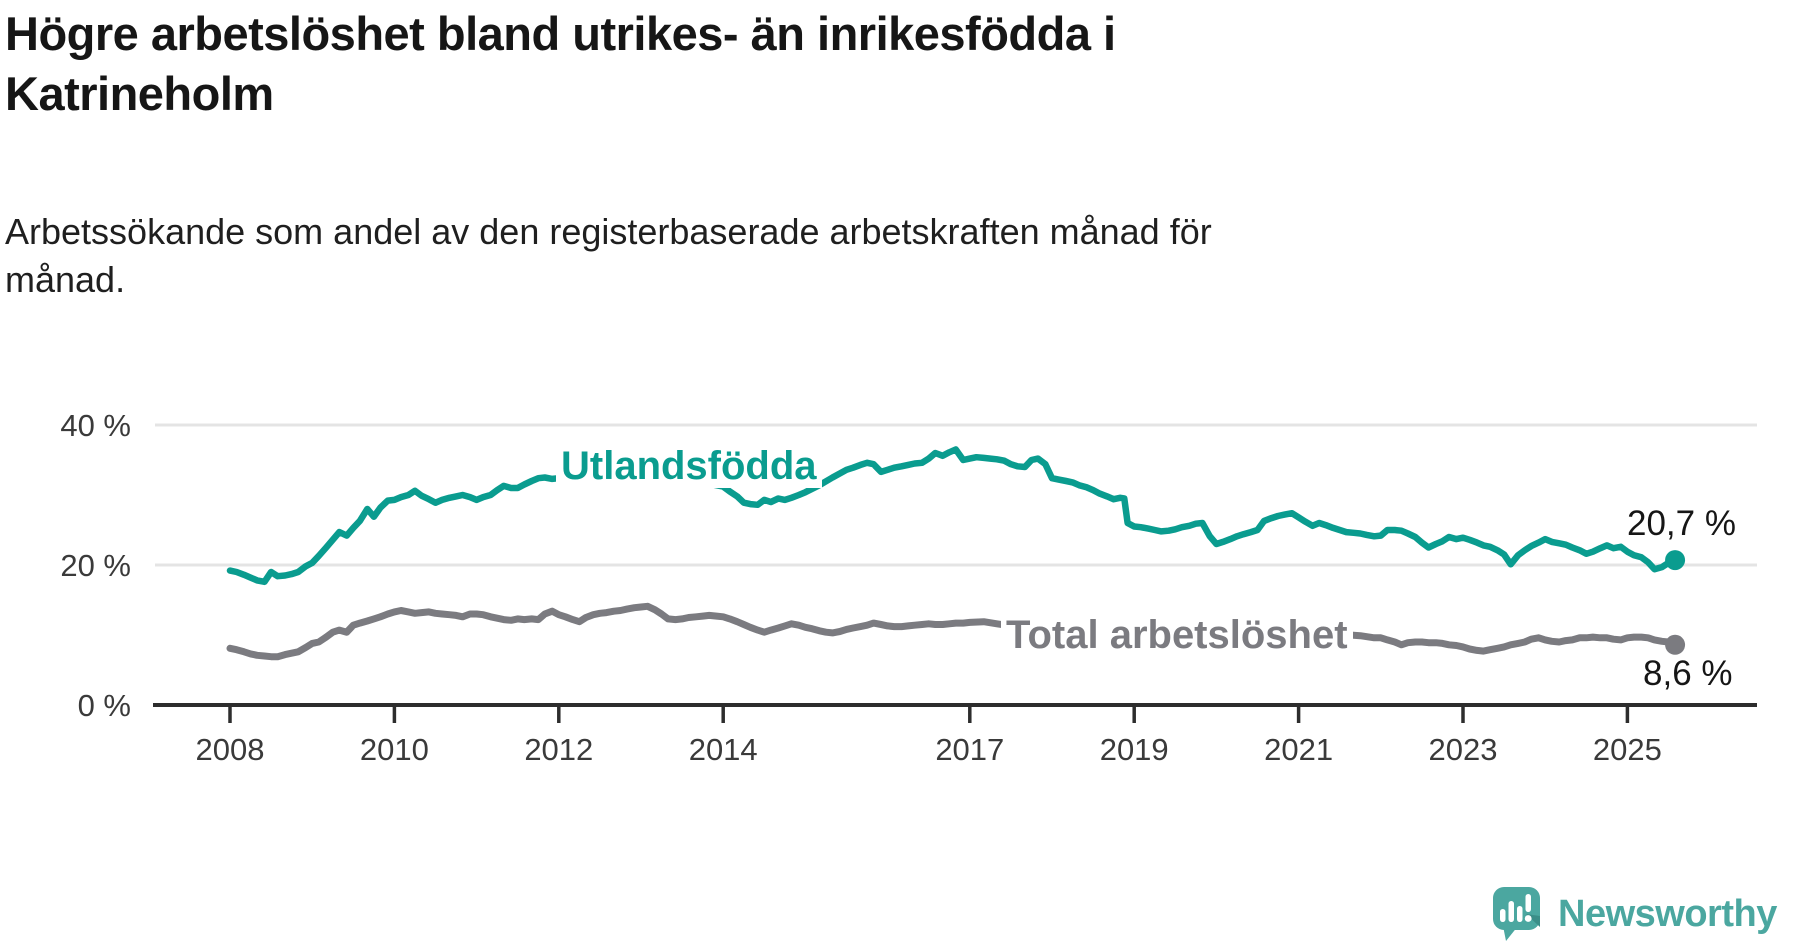 Image resolution: width=1800 pixels, height=948 pixels. What do you see at coordinates (1510, 933) in the screenshot?
I see `speech-bubble-tail` at bounding box center [1510, 933].